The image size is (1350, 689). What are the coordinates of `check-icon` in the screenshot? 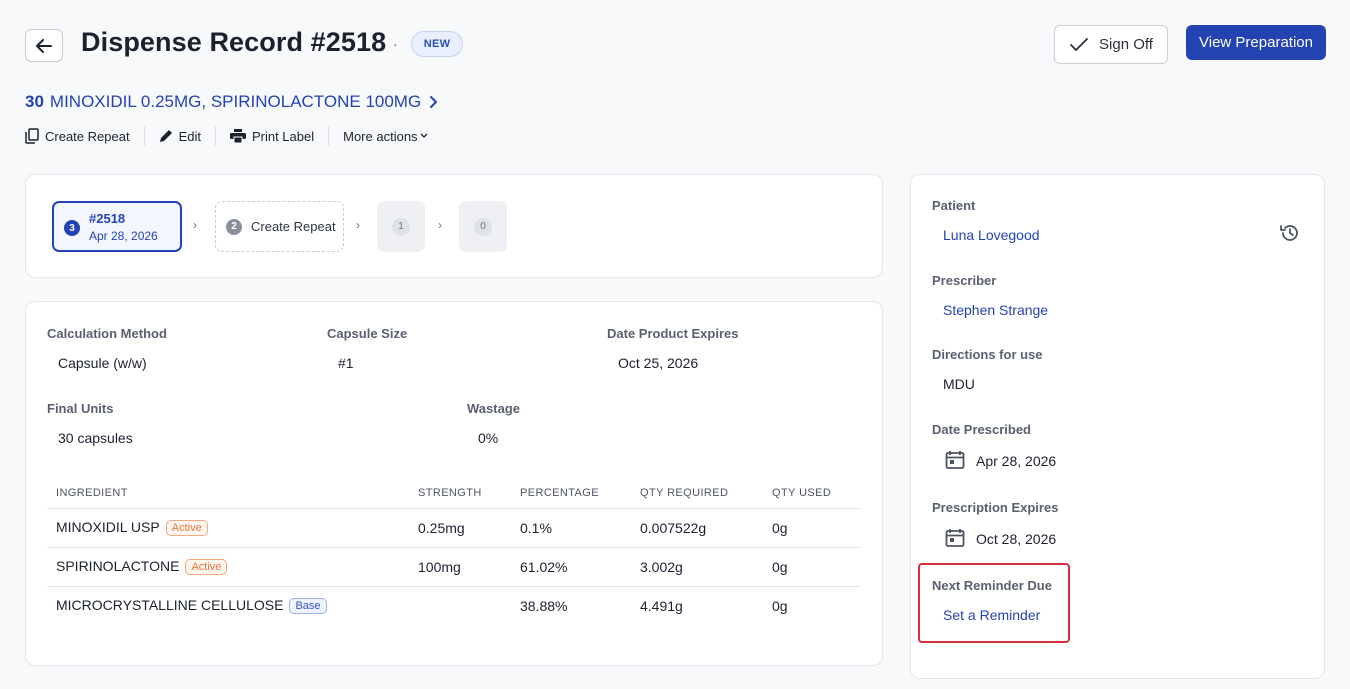 It's located at (1079, 44).